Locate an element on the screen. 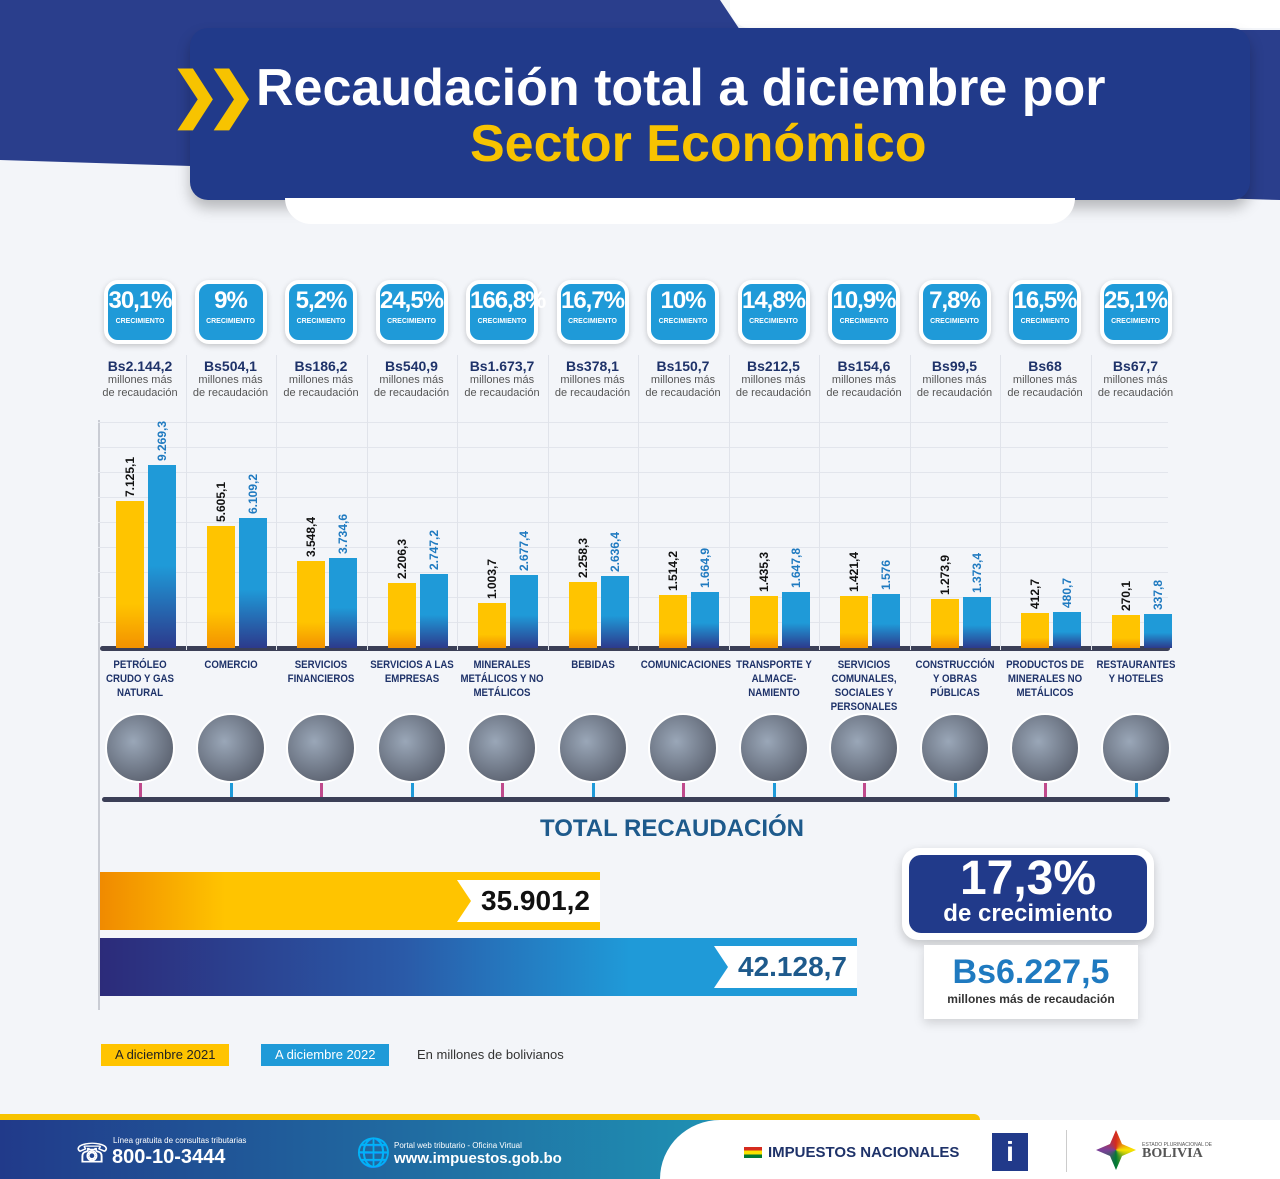 This screenshot has width=1280, height=1179. growth-badge: 166,8% CRECIMIENTO is located at coordinates (506, 312).